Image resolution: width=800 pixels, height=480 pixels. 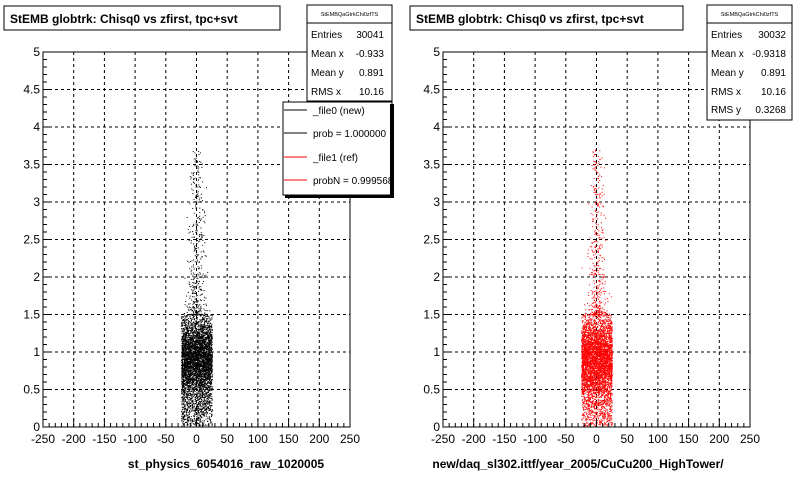 What do you see at coordinates (43, 439) in the screenshot?
I see `x-tick-label: -250` at bounding box center [43, 439].